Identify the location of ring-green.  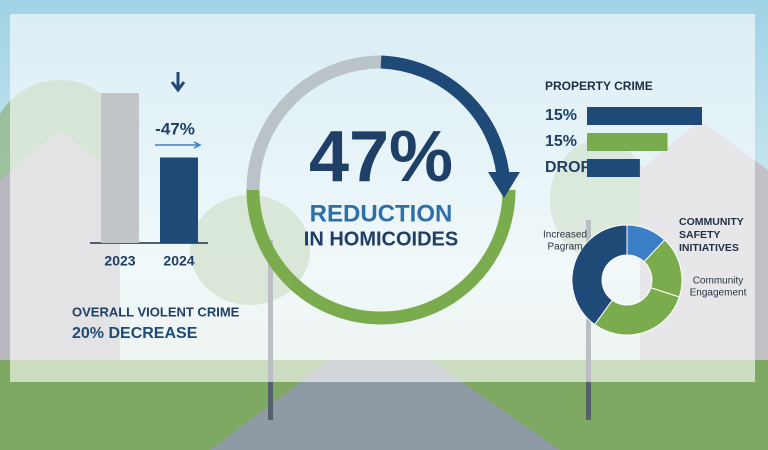
(381, 257).